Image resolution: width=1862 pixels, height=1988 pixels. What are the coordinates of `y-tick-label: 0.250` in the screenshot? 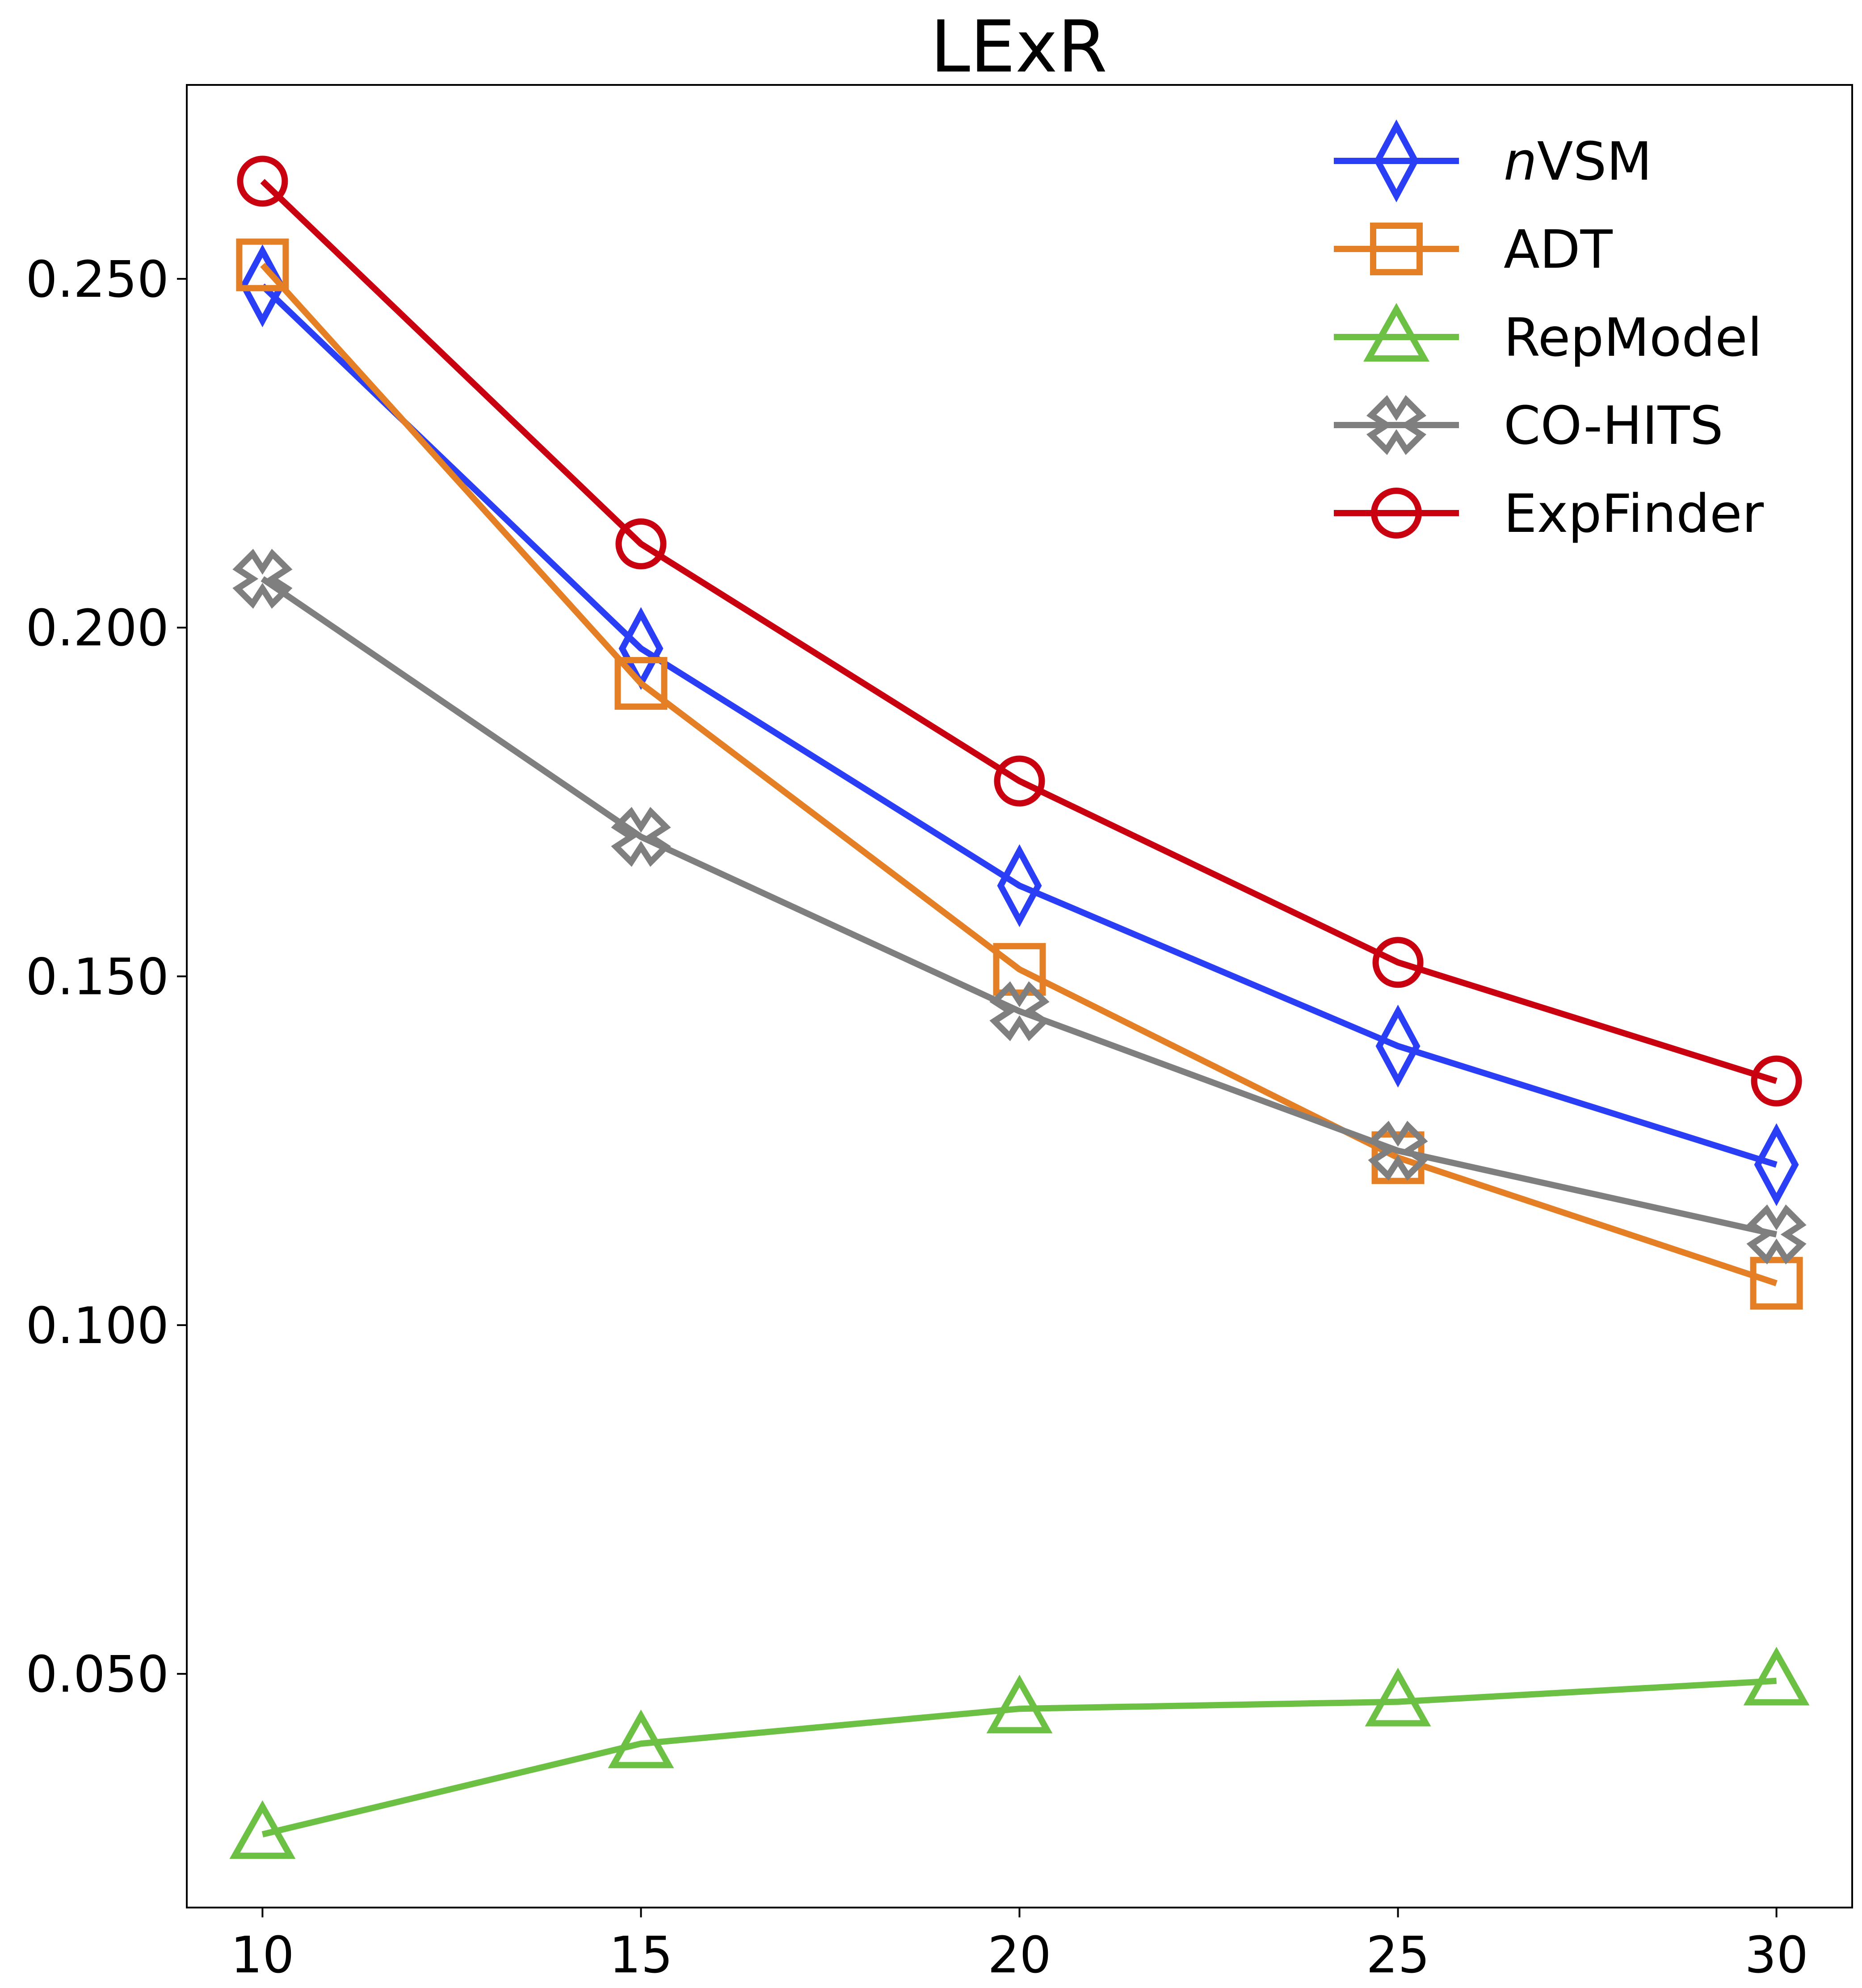 It's located at (97, 280).